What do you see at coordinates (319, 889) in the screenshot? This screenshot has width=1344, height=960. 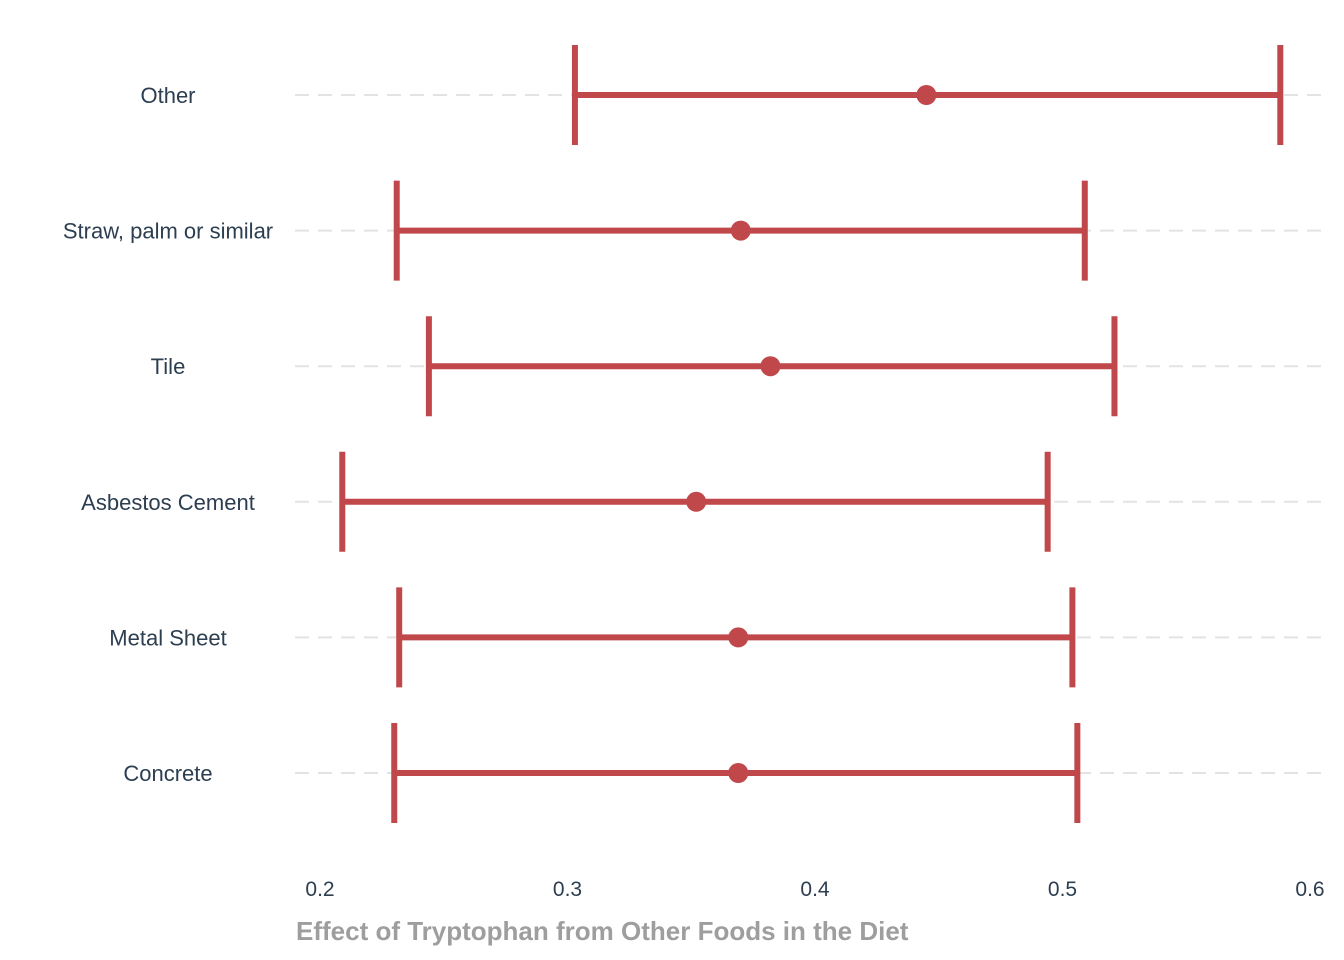 I see `x-tick-label: 0.2` at bounding box center [319, 889].